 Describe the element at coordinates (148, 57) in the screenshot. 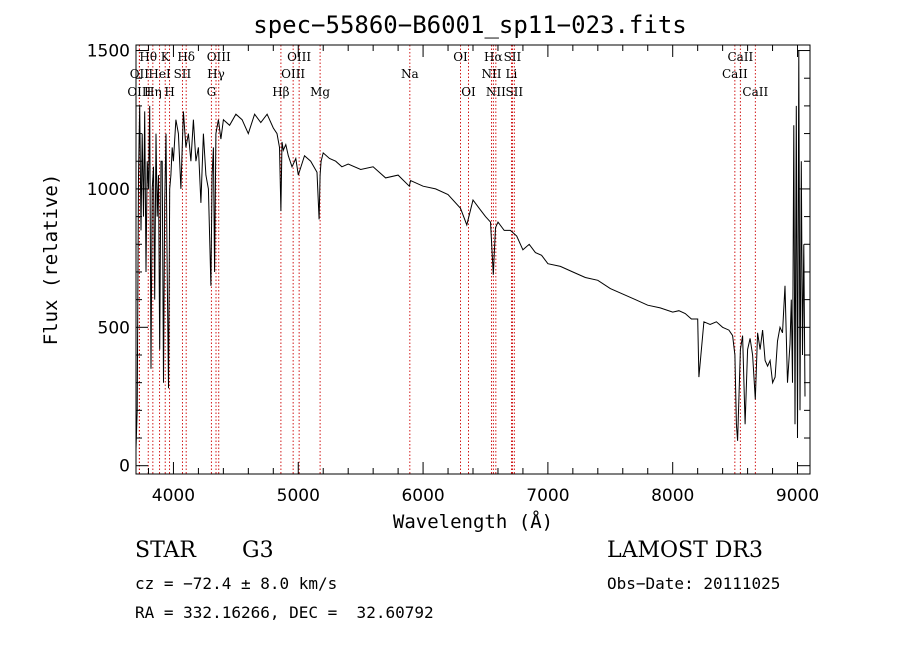

I see `spectral-line-label: Hθ` at that location.